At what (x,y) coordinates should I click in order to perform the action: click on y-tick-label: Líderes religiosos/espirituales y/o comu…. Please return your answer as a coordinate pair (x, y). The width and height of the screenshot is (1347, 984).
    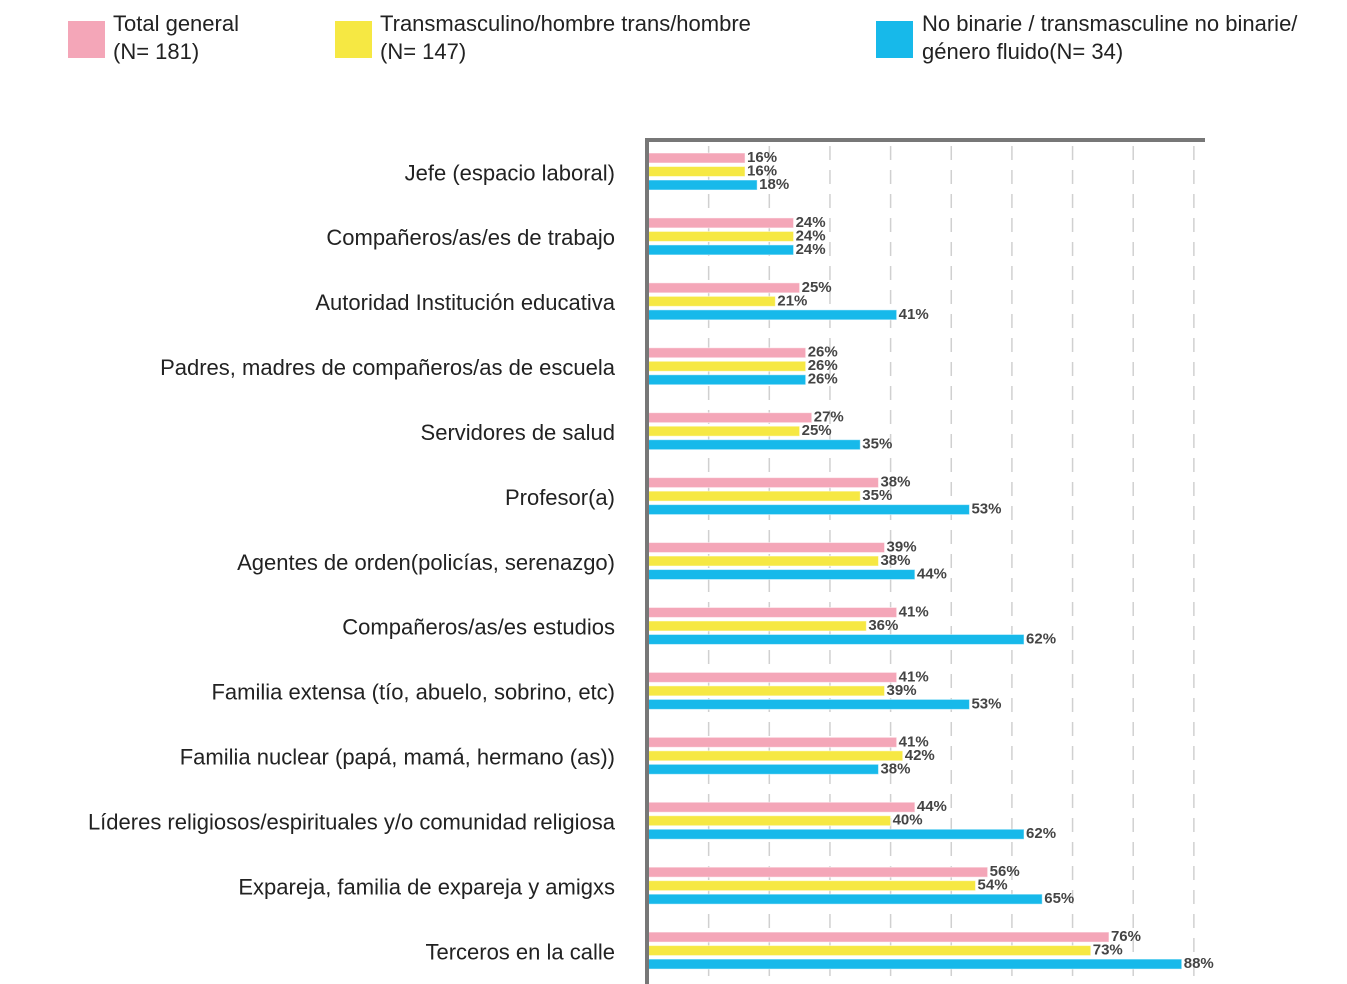
    Looking at the image, I should click on (352, 822).